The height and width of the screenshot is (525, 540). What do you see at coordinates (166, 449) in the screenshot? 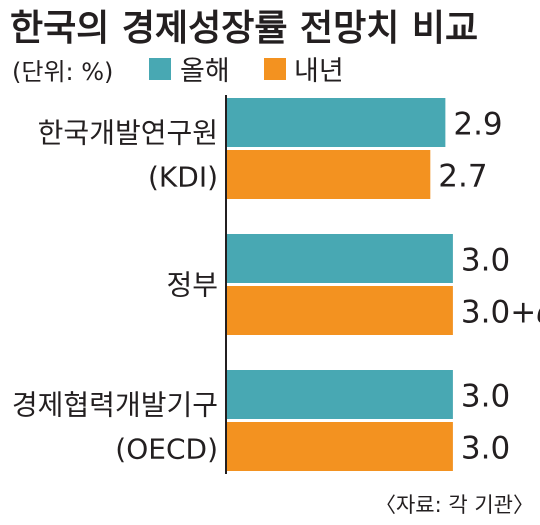
I see `category-sublabel-2: (OECD)` at bounding box center [166, 449].